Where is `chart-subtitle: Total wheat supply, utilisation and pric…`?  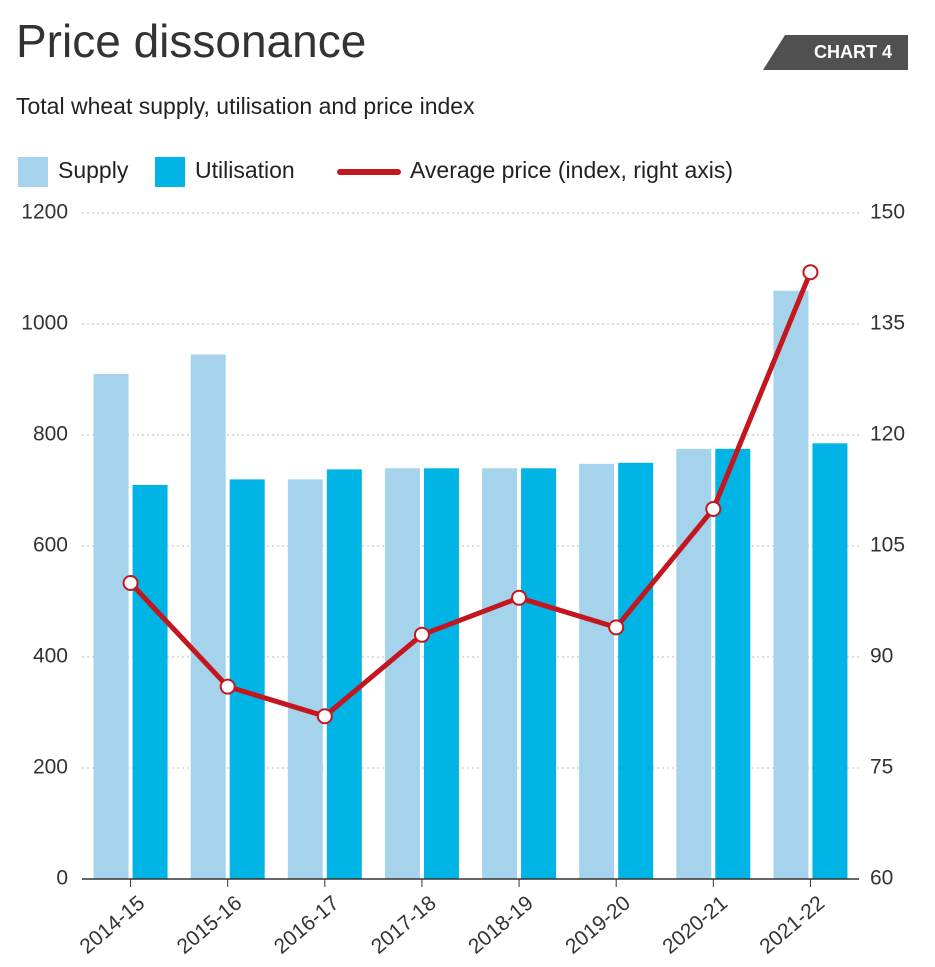
chart-subtitle: Total wheat supply, utilisation and pric… is located at coordinates (245, 106).